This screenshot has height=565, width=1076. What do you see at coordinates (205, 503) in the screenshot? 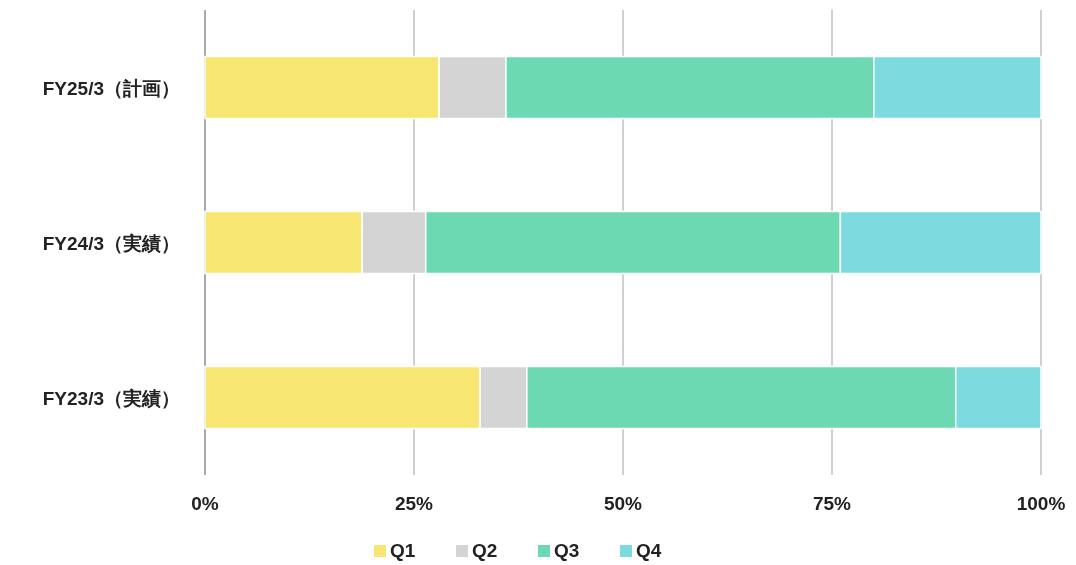
I see `x-tick-label: 0%` at bounding box center [205, 503].